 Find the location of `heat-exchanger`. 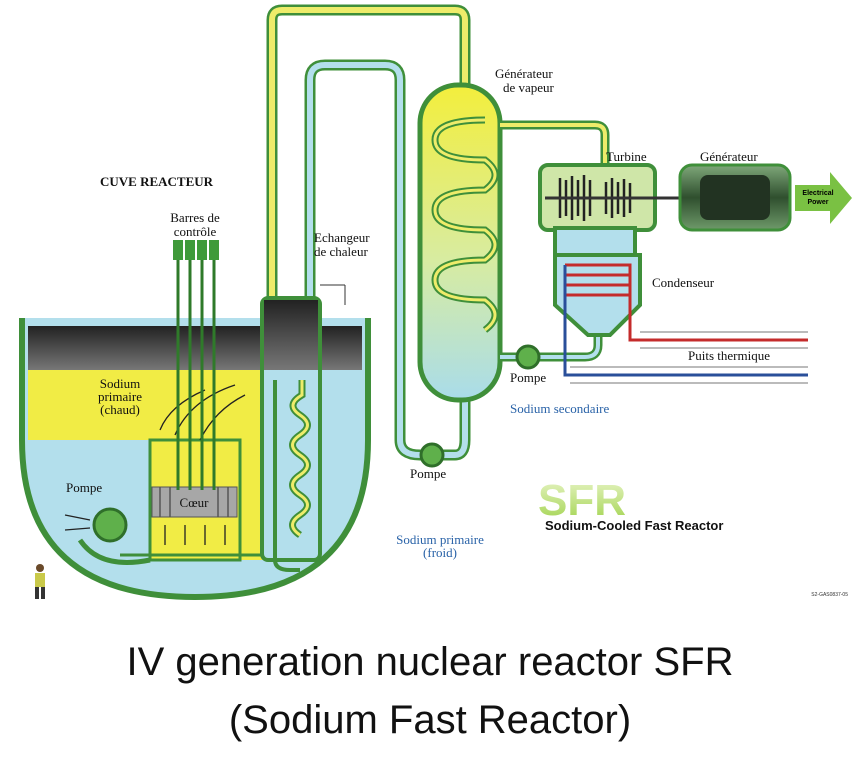

heat-exchanger is located at coordinates (303, 428).